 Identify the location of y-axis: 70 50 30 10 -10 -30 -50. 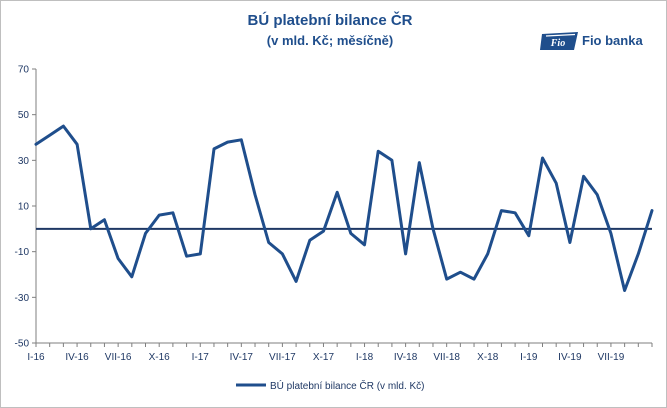
(26, 207).